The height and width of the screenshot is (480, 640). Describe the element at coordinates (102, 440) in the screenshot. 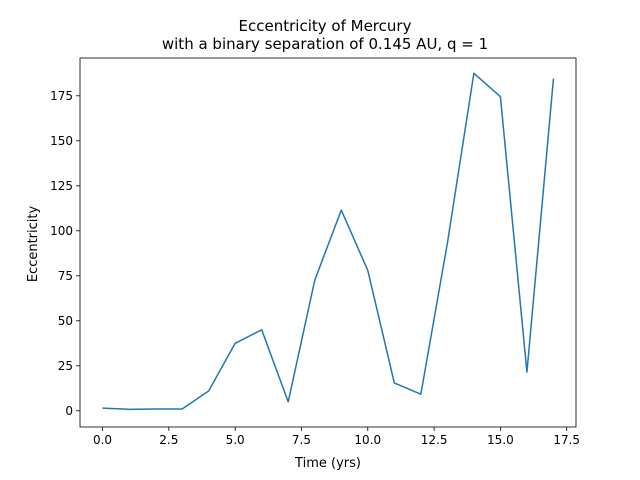

I see `x-tick-label: 0.0` at that location.